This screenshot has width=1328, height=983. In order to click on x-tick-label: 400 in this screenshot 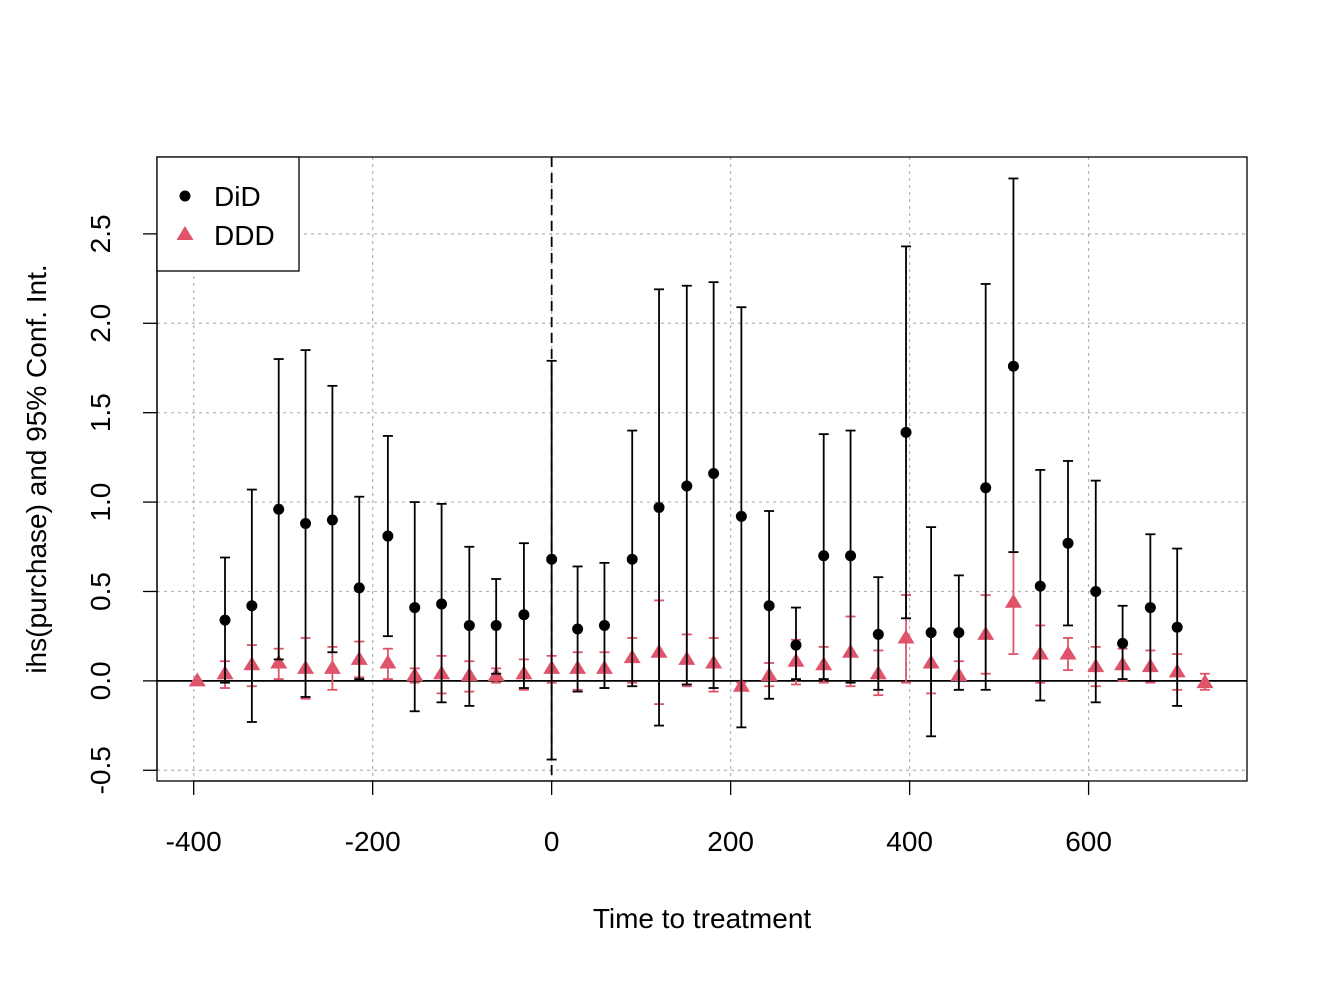, I will do `click(909, 841)`.